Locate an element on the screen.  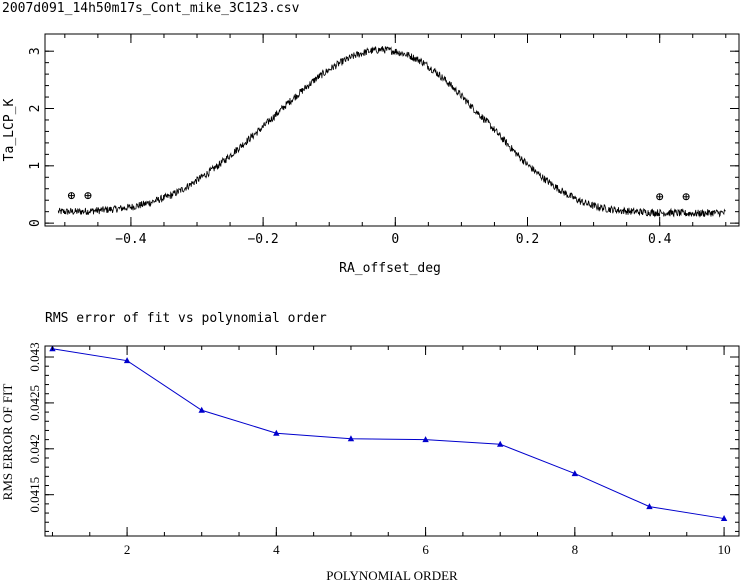
bottom-x-tick-label: 10 is located at coordinates (724, 549).